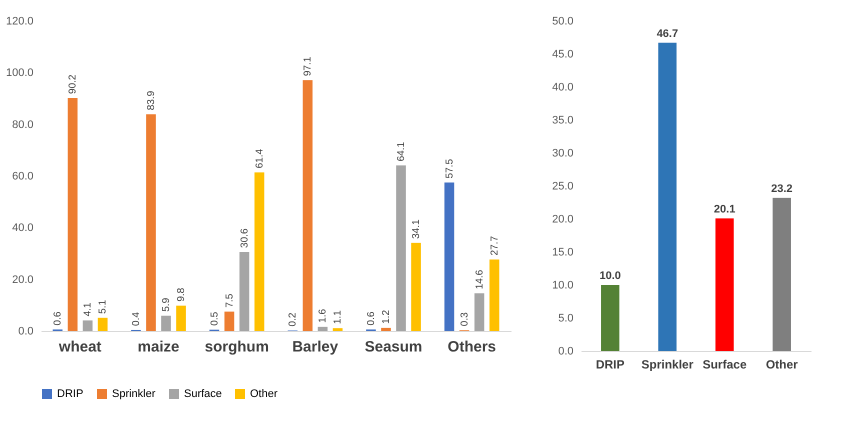 This screenshot has width=865, height=441. Describe the element at coordinates (563, 22) in the screenshot. I see `y-tick-label: 50.0` at that location.